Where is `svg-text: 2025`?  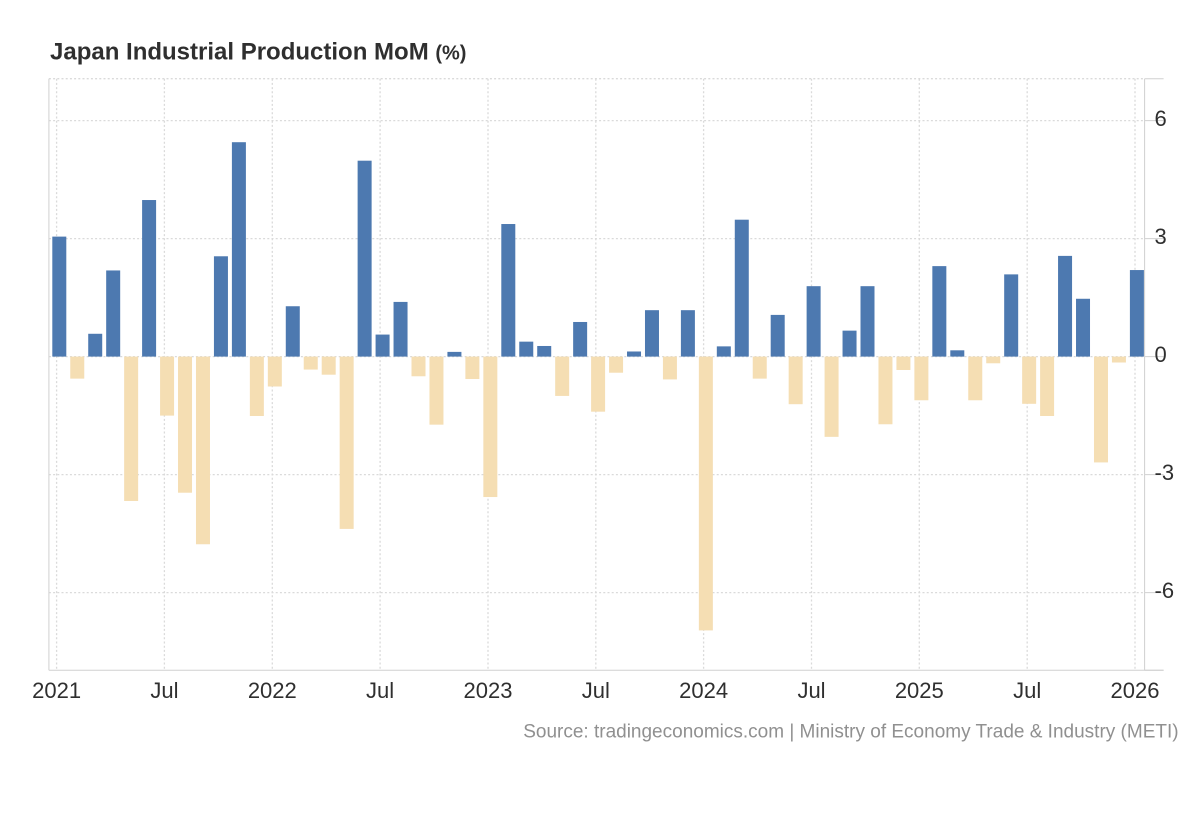 svg-text: 2025 is located at coordinates (919, 690).